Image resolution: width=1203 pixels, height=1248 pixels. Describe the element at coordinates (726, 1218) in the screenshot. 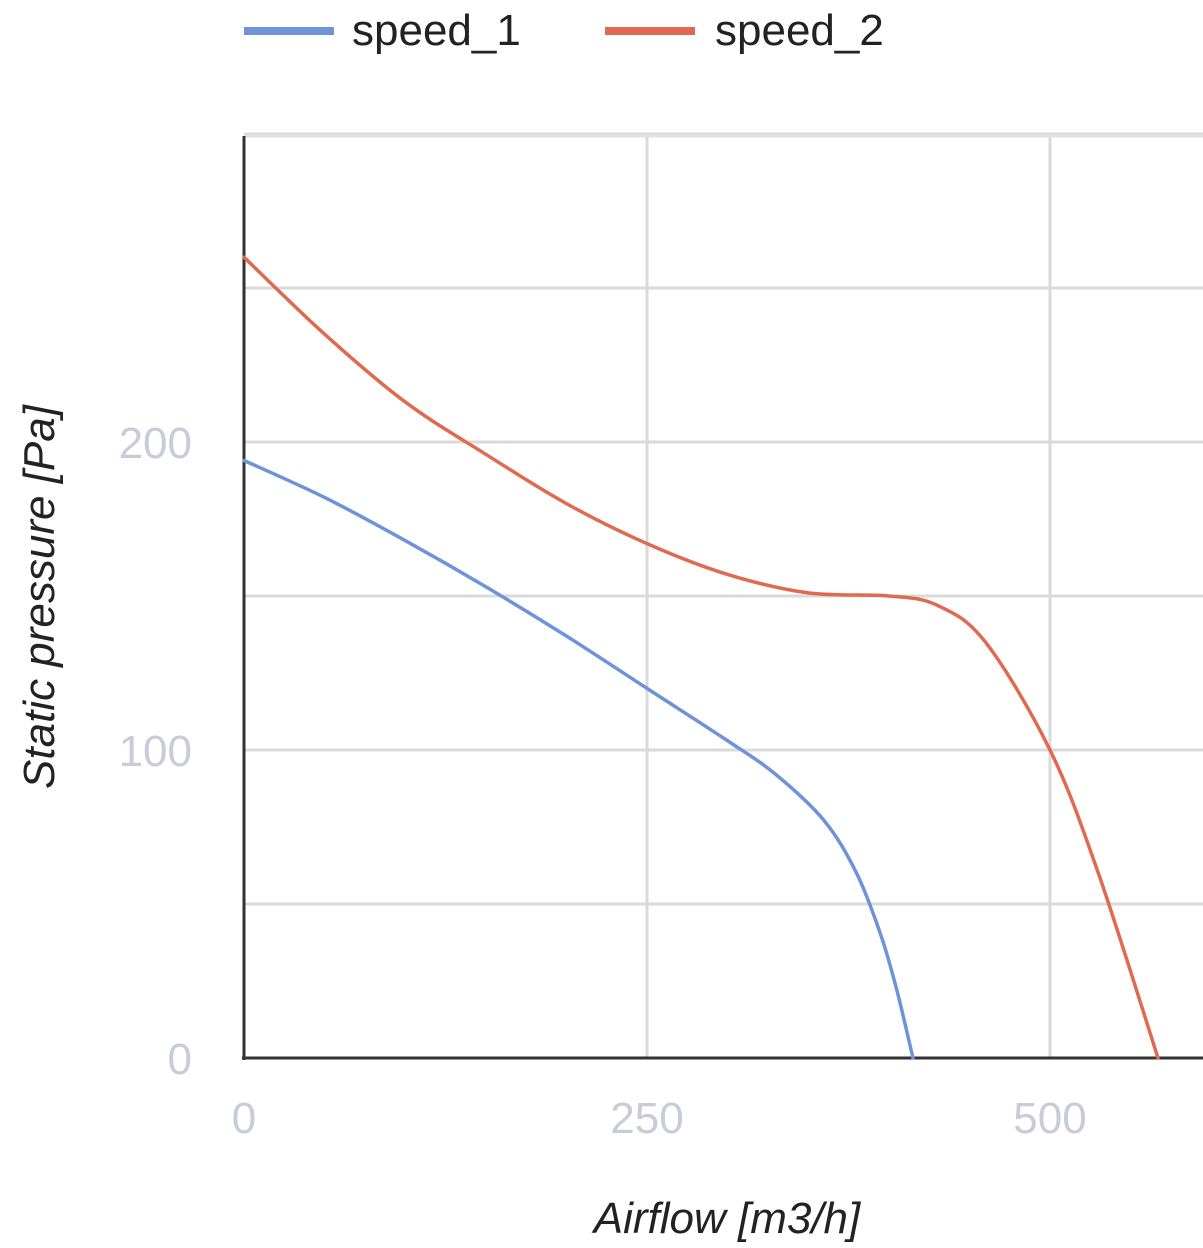

I see `x-axis-title: Airflow [m3/h]` at that location.